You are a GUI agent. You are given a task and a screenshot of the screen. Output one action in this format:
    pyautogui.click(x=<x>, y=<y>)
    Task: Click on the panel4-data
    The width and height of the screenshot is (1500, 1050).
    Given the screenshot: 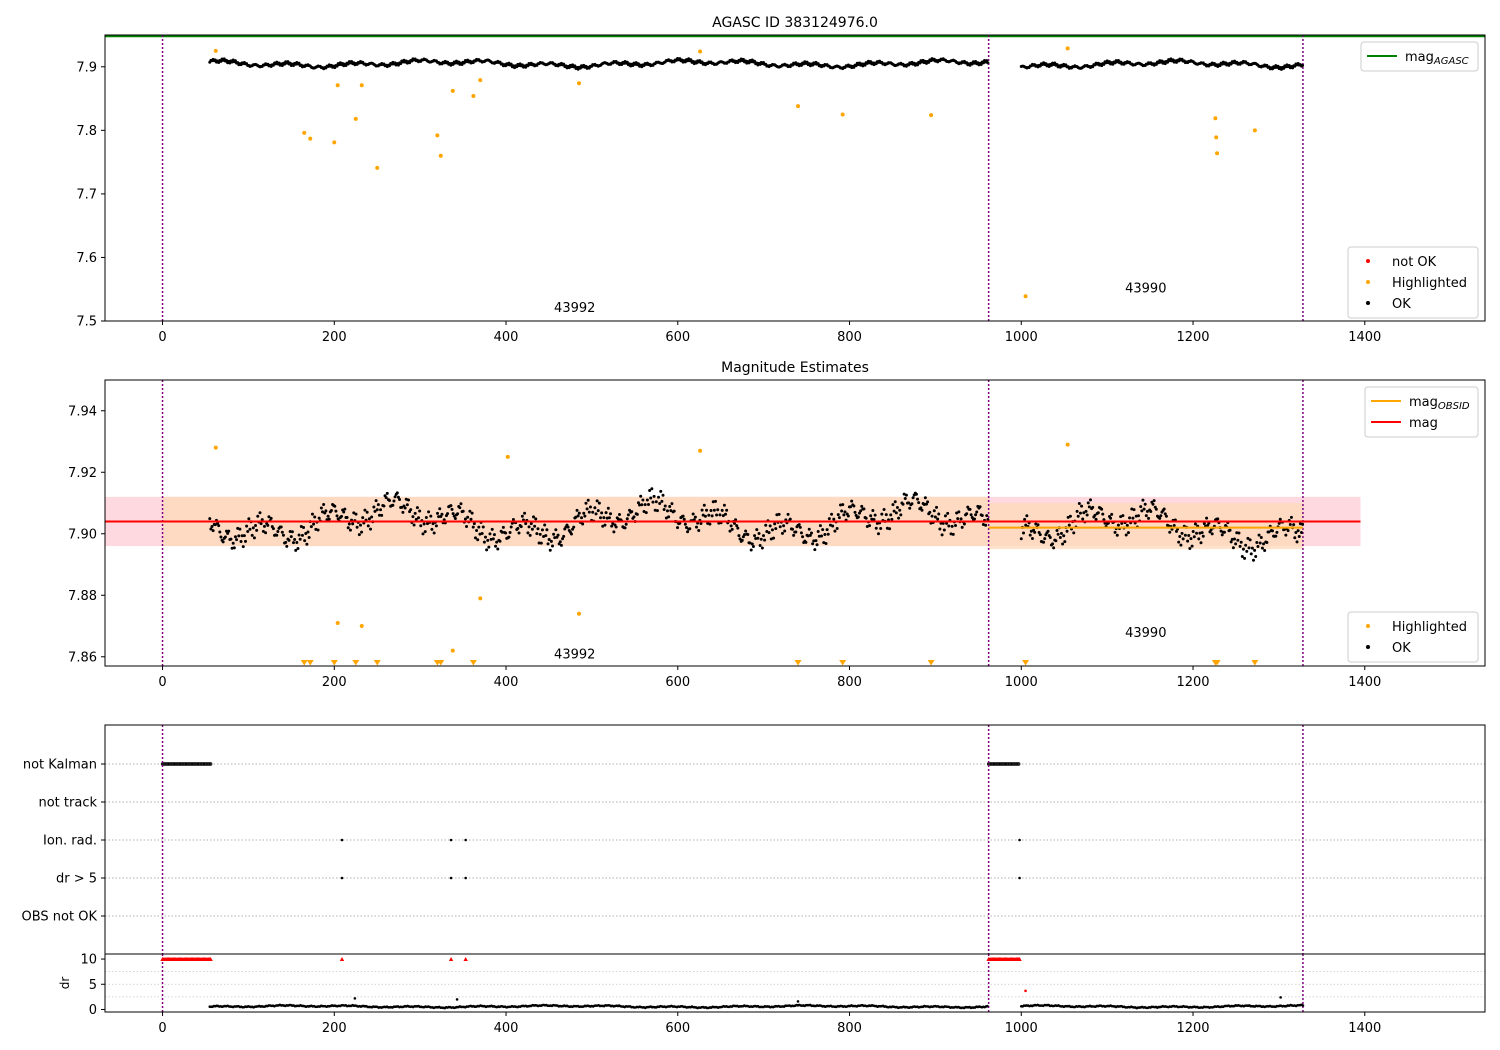 What is the action you would take?
    pyautogui.click(x=795, y=983)
    